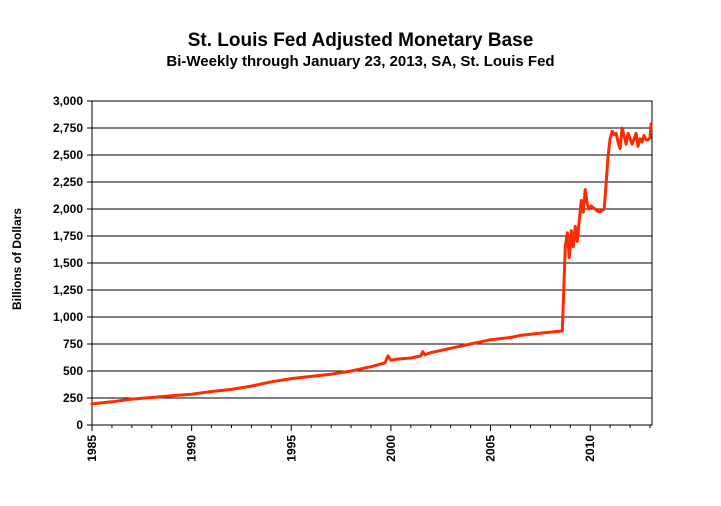 The width and height of the screenshot is (721, 506). Describe the element at coordinates (68, 182) in the screenshot. I see `y-tick-label: 2,250` at that location.